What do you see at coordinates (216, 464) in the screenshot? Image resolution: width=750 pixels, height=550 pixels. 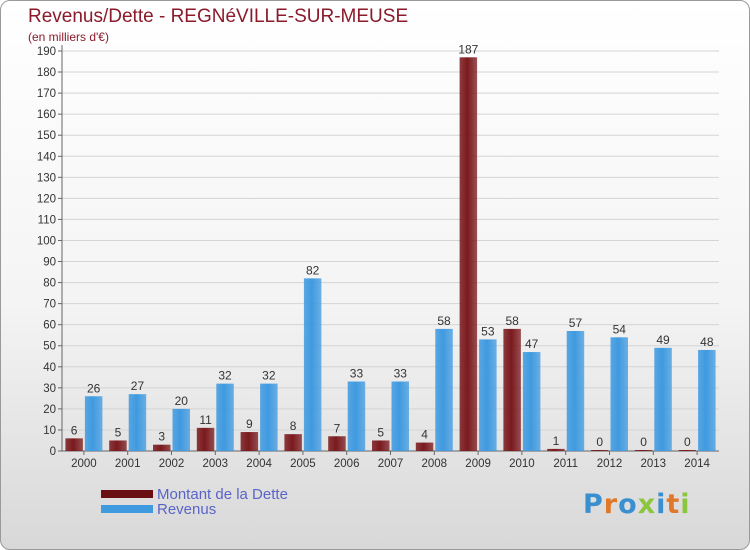 I see `x-tick-label: 2003` at bounding box center [216, 464].